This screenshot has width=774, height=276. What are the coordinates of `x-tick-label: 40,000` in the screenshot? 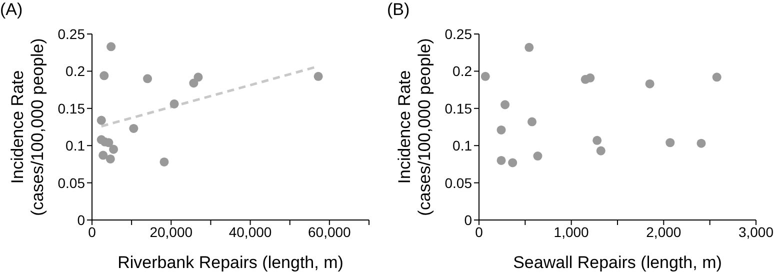 It's located at (250, 232).